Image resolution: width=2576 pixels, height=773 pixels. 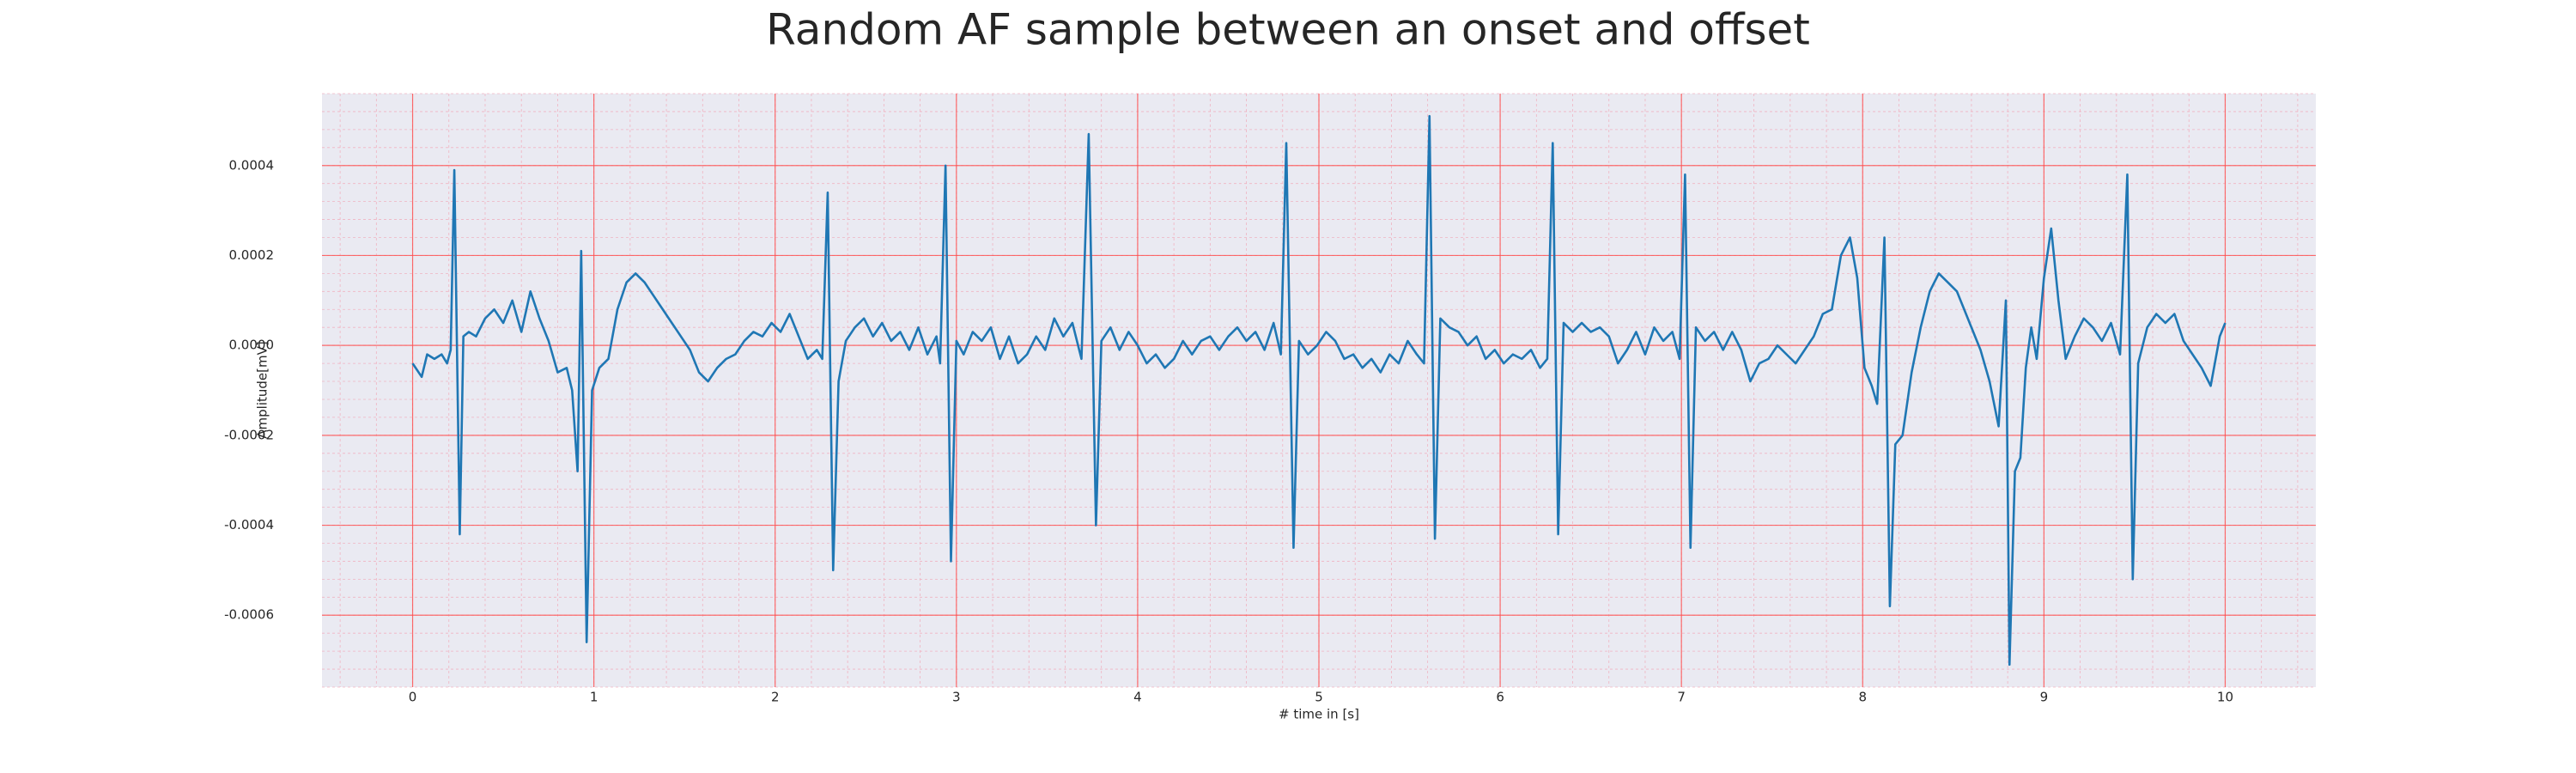 What do you see at coordinates (2045, 697) in the screenshot?
I see `x-tick-label: 9` at bounding box center [2045, 697].